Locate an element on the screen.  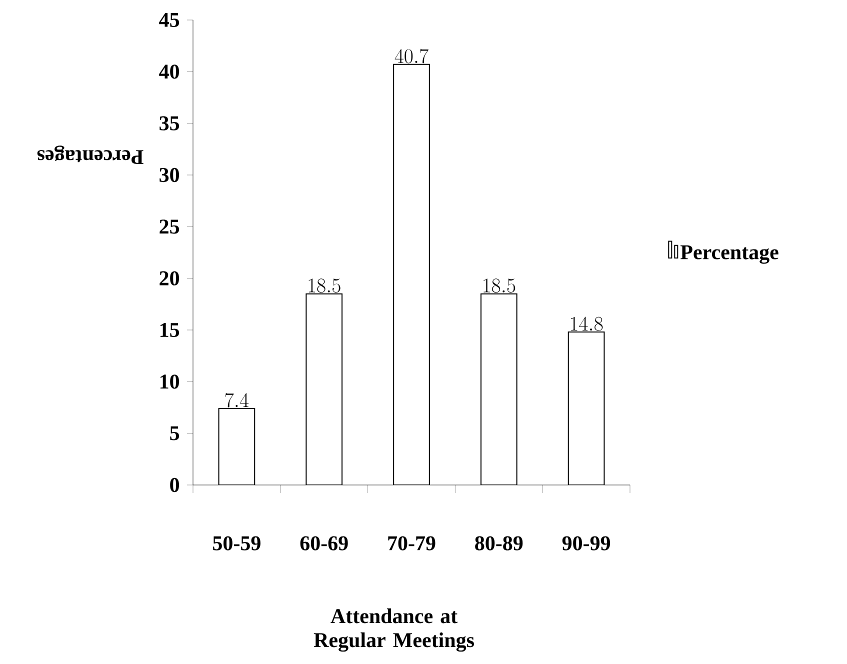
data-label: 14.8 is located at coordinates (587, 323).